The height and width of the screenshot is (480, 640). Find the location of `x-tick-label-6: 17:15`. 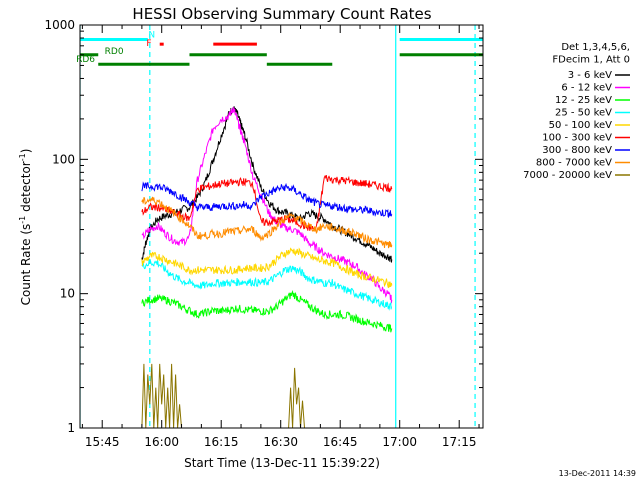

x-tick-label-6: 17:15 is located at coordinates (459, 442).